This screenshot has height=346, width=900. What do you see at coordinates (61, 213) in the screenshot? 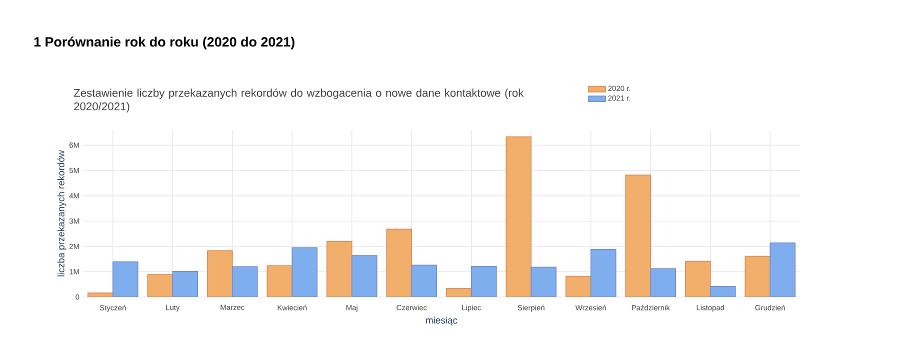
I see `y-axis-title: liczba przekazanych rekordów` at bounding box center [61, 213].